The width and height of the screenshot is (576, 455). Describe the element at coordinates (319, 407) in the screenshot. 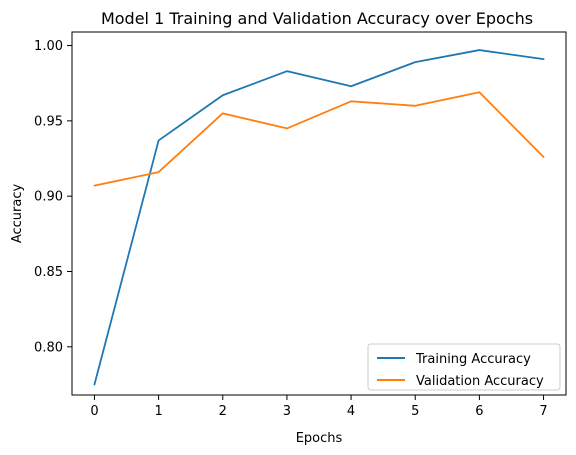

I see `x-axis-ticks: 0 1 2 3 4 5 6 7` at that location.